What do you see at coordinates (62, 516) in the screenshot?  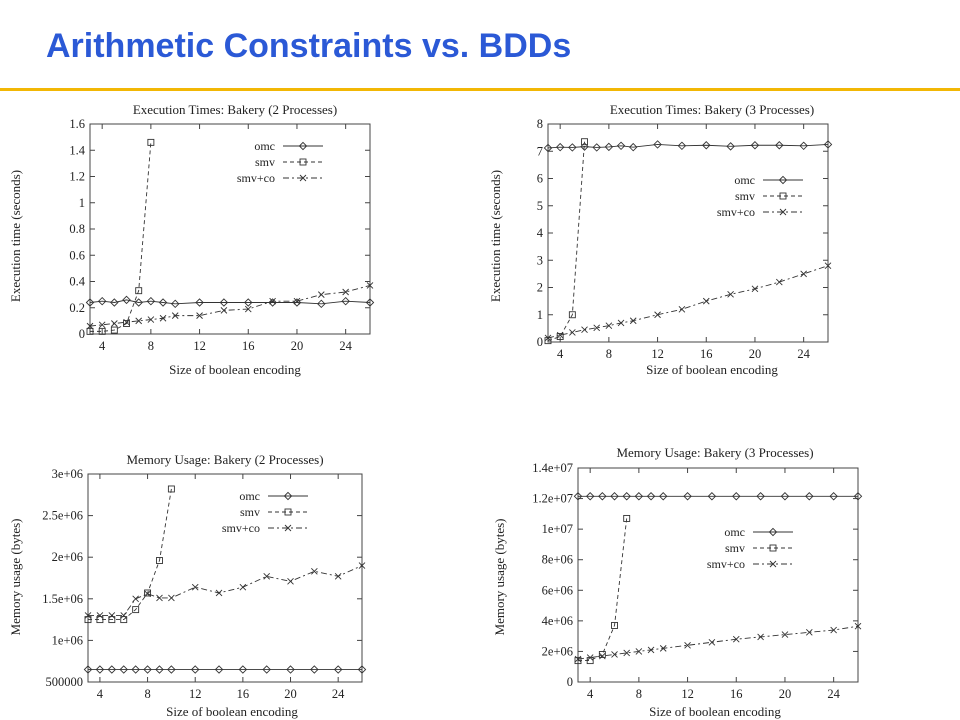 I see `y-tick-label: 2.5e+06` at bounding box center [62, 516].